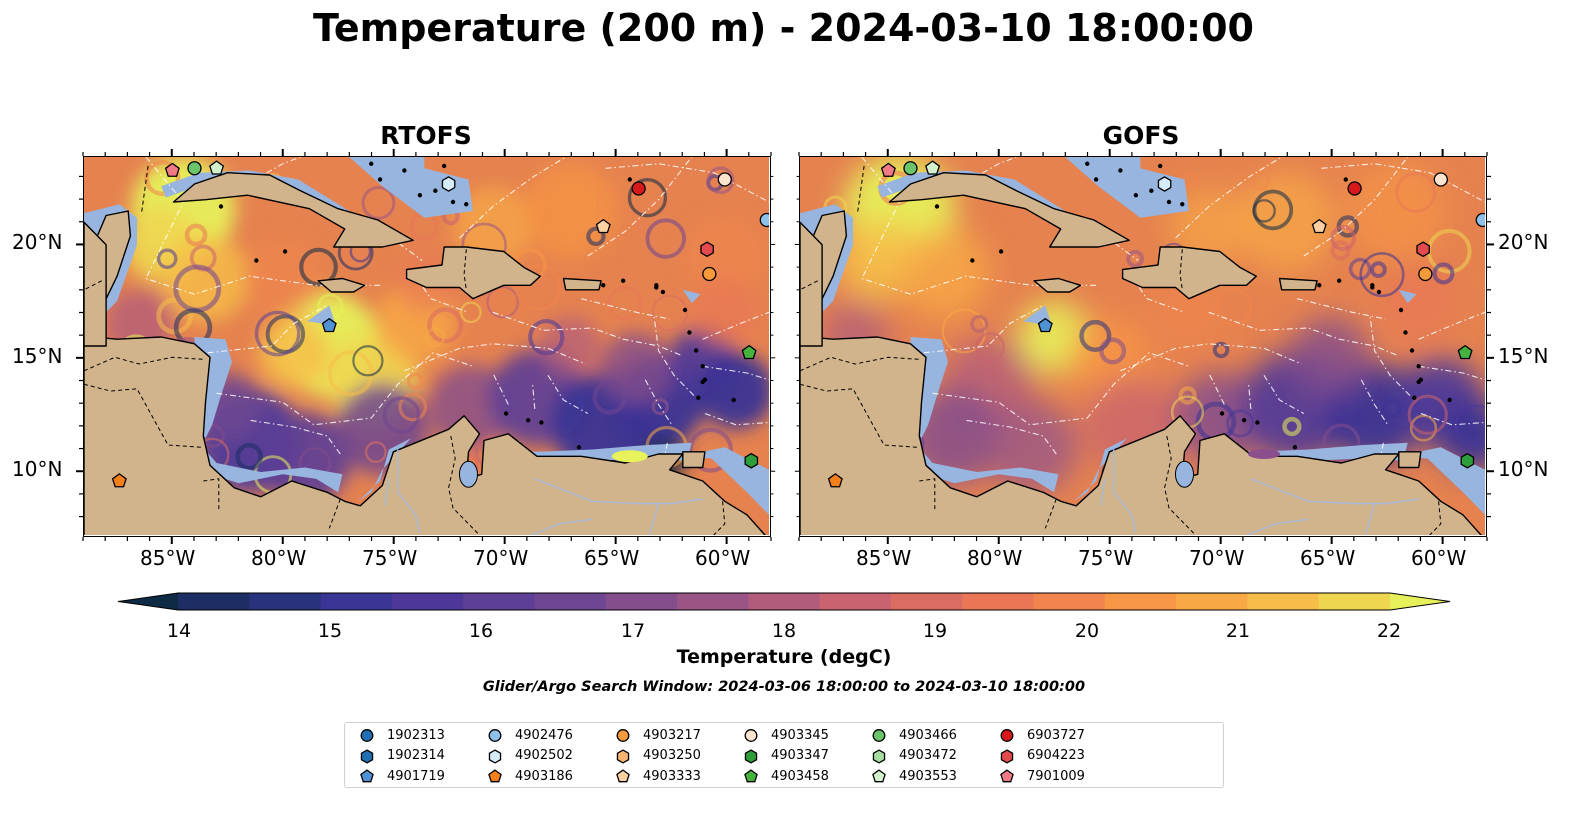  What do you see at coordinates (1056, 735) in the screenshot?
I see `legend-label: 6903727` at bounding box center [1056, 735].